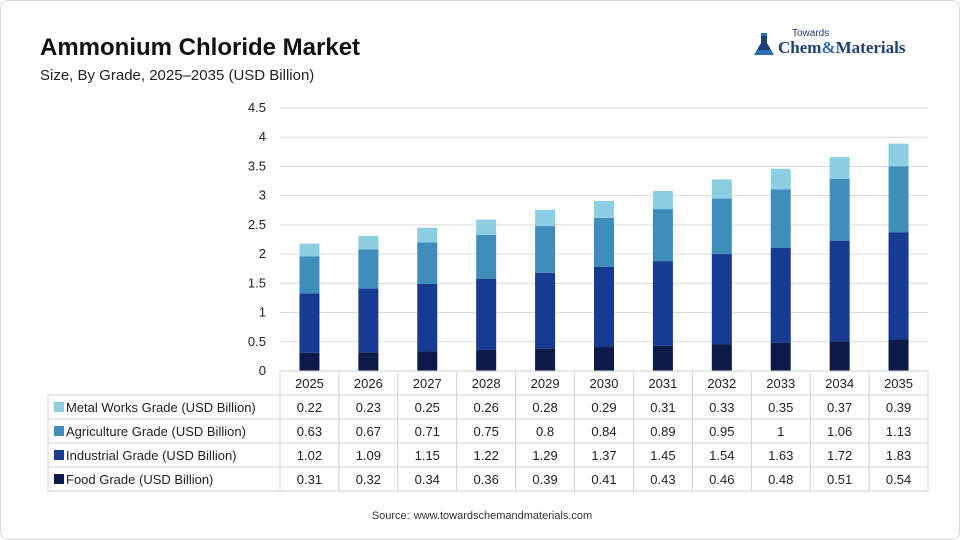 Image resolution: width=960 pixels, height=540 pixels. What do you see at coordinates (839, 431) in the screenshot?
I see `data-label: 1.06` at bounding box center [839, 431].